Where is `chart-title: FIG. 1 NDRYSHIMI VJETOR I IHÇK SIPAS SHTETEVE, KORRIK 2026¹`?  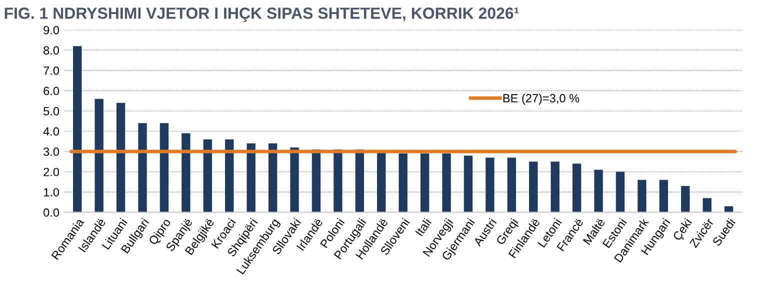 chart-title: FIG. 1 NDRYSHIMI VJETOR I IHÇK SIPAS SHTETEVE, KORRIK 2026¹ is located at coordinates (261, 15).